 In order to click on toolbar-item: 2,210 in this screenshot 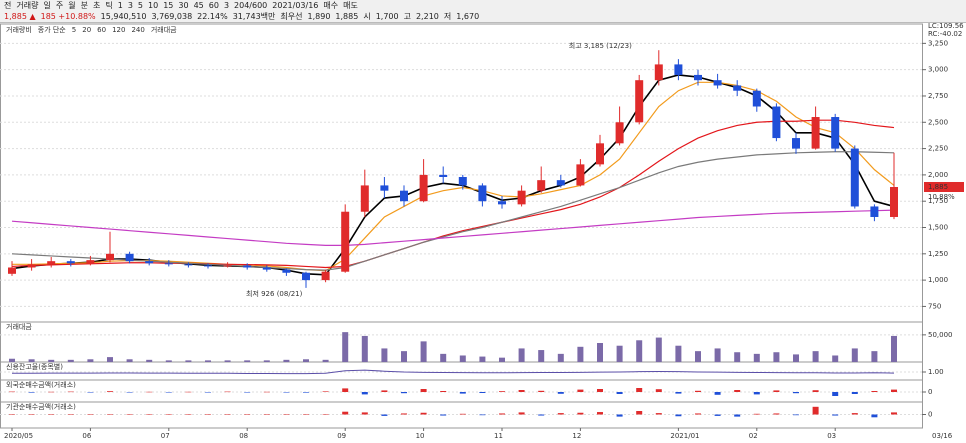, I will do `click(427, 16)`.